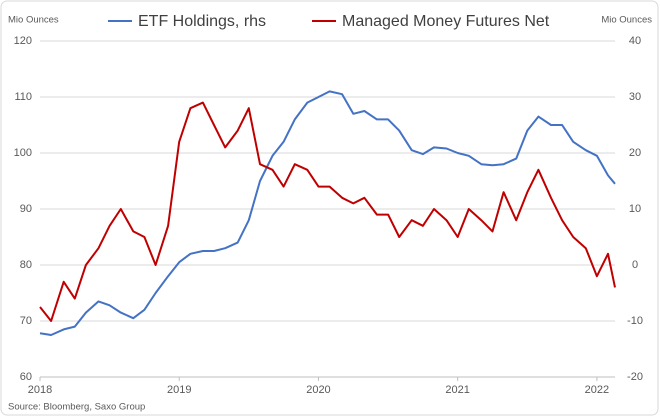 The width and height of the screenshot is (660, 417). I want to click on source-note: Source: Bloomberg, Saxo Group, so click(76, 407).